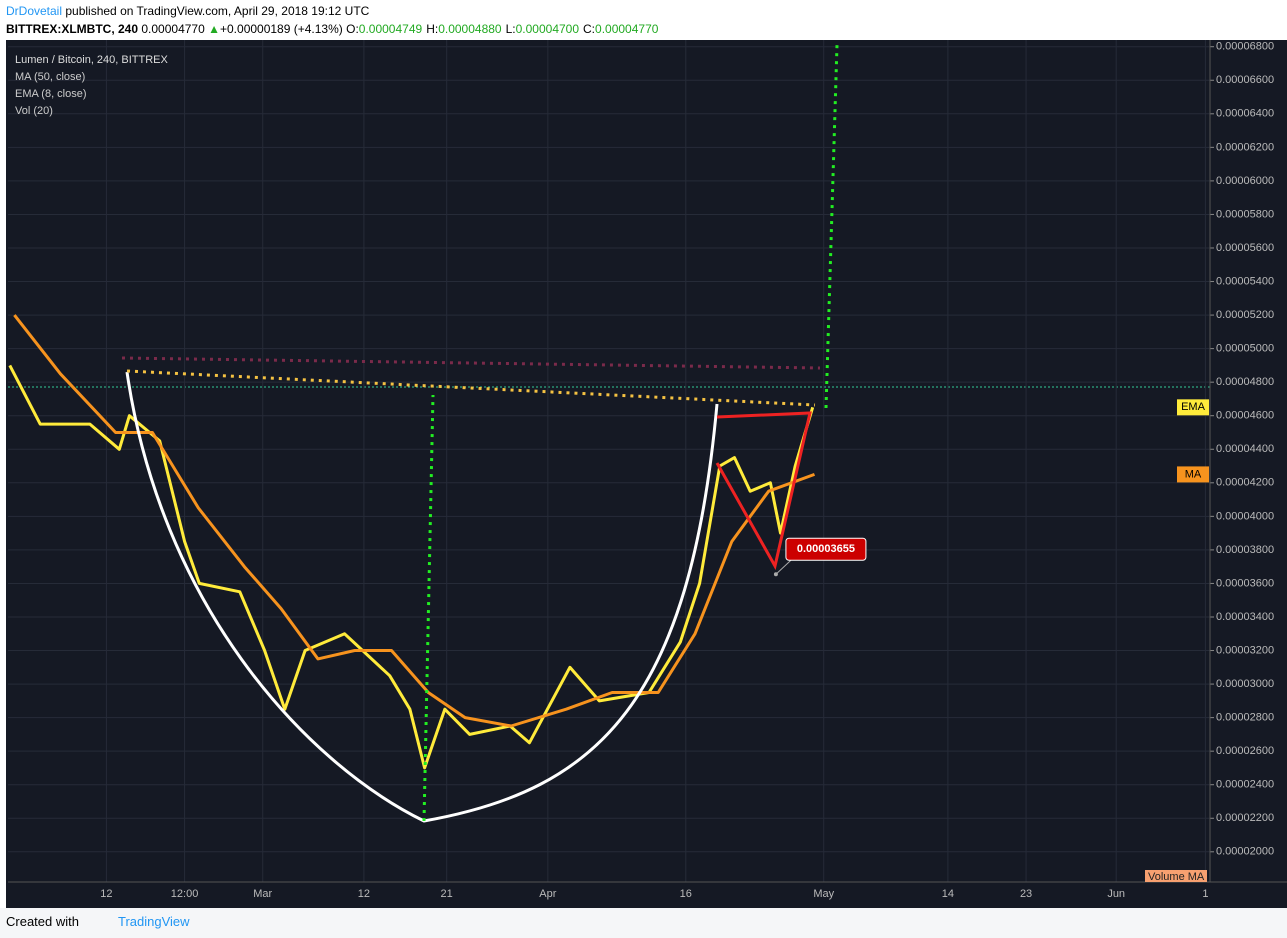 The height and width of the screenshot is (938, 1287). What do you see at coordinates (783, 567) in the screenshot?
I see `marker-leader` at bounding box center [783, 567].